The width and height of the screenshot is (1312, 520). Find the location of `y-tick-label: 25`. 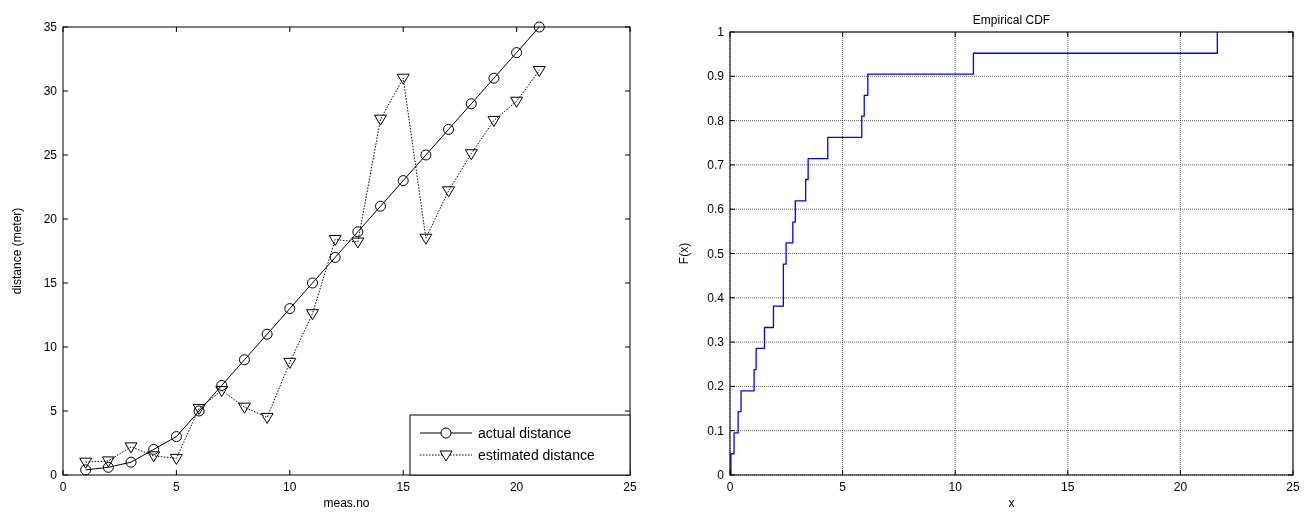

y-tick-label: 25 is located at coordinates (50, 155).